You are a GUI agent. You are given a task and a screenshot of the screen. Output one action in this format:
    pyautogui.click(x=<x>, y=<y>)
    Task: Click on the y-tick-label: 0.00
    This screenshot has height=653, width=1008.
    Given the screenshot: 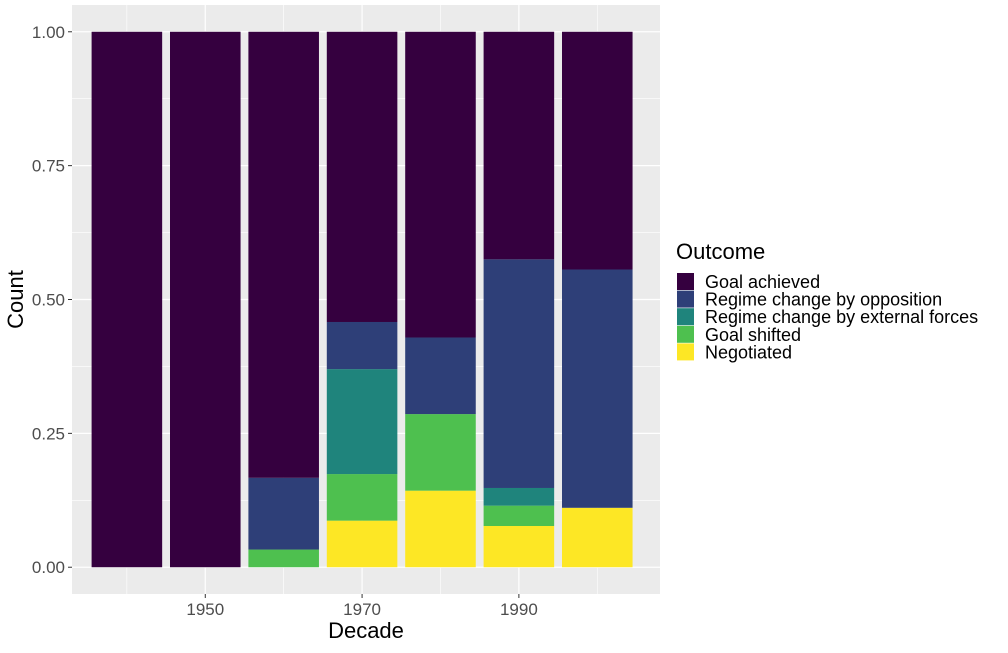 What is the action you would take?
    pyautogui.click(x=48, y=567)
    